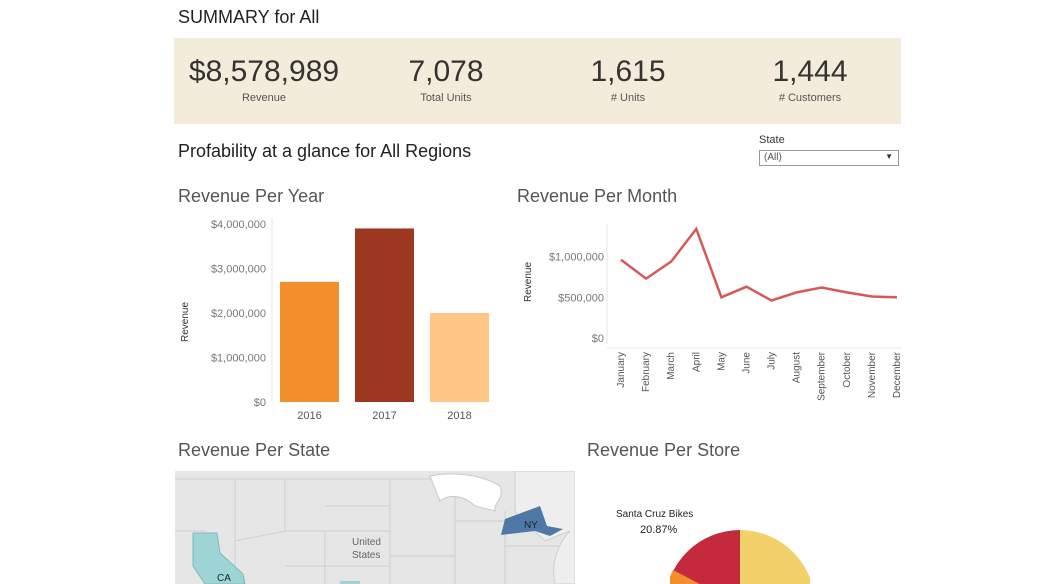 Image resolution: width=1038 pixels, height=584 pixels. I want to click on kpi-customers-value: 1,444, so click(810, 71).